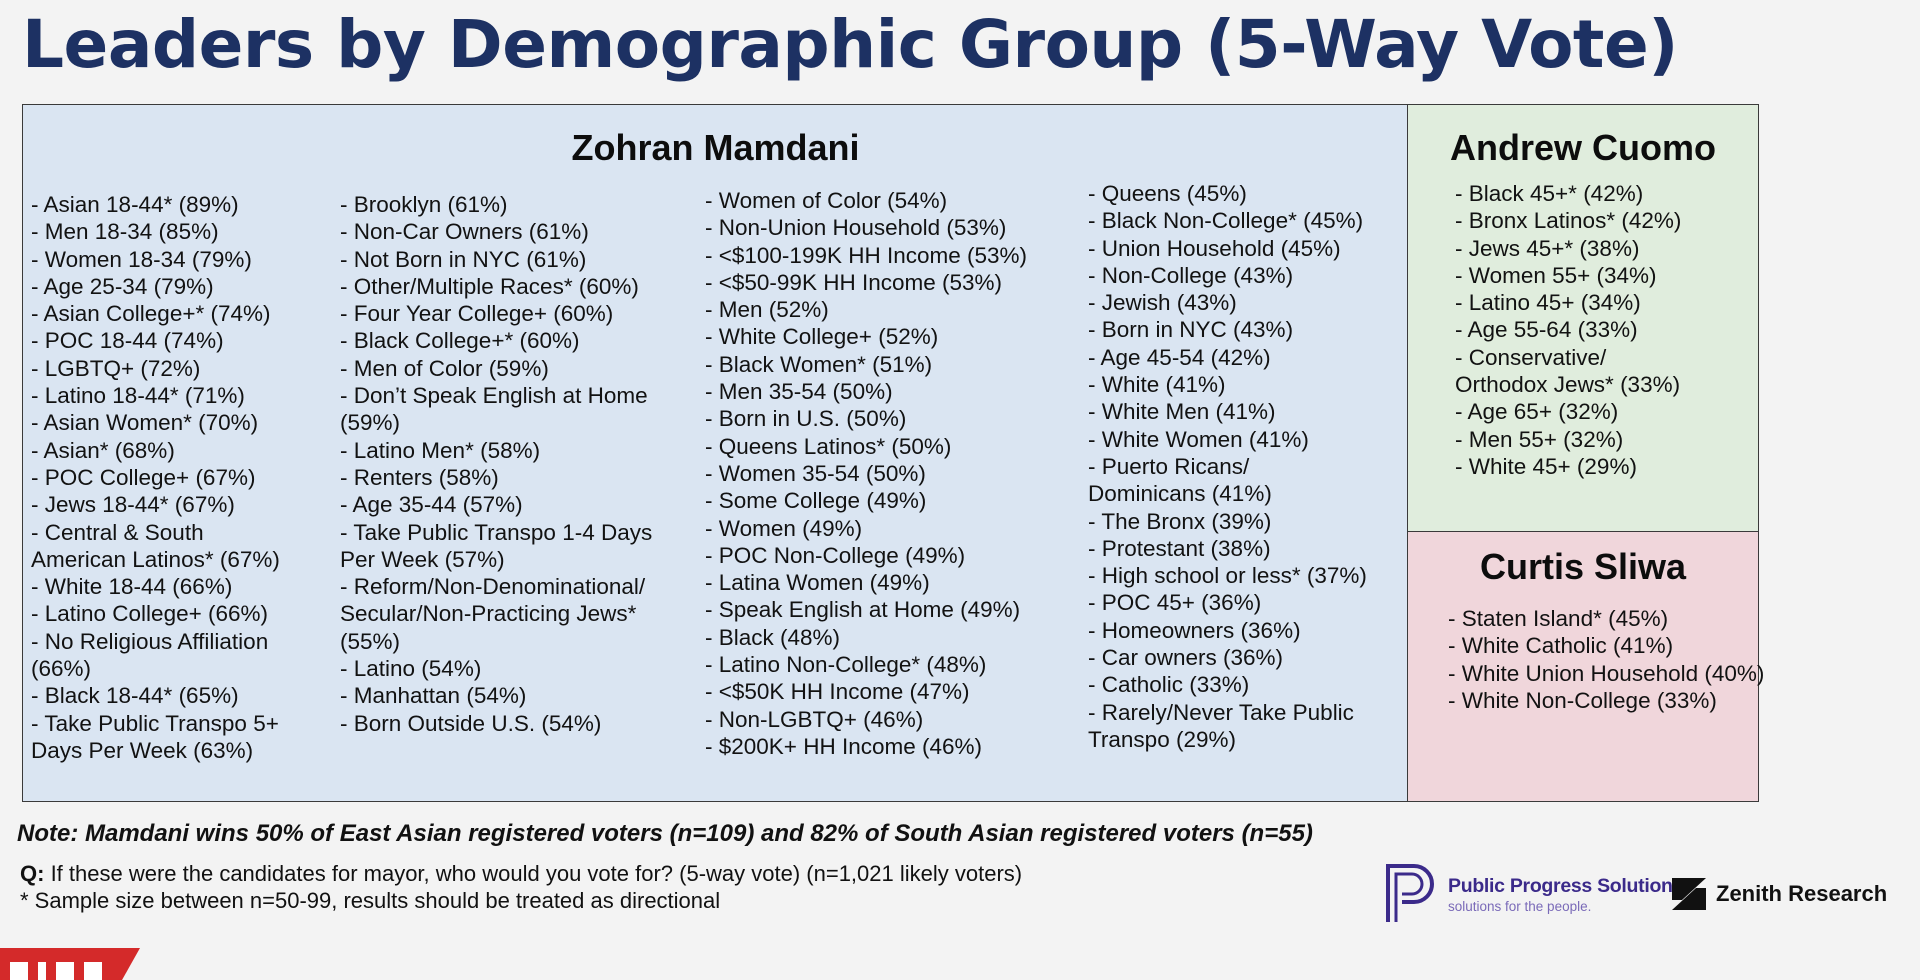 This screenshot has width=1920, height=980. Describe the element at coordinates (135, 696) in the screenshot. I see `demographic-item: - Black 18-44* (65%)` at that location.